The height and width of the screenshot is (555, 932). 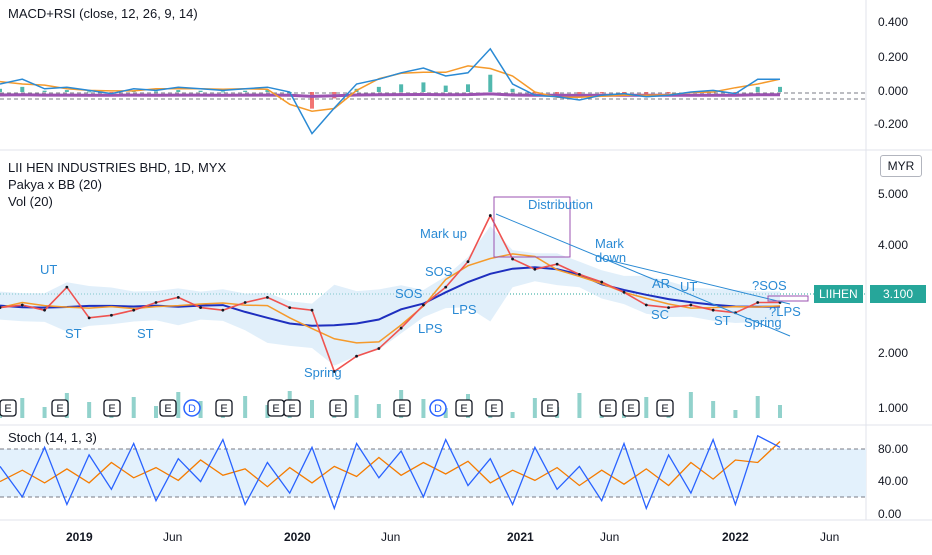 I want to click on earnings-marker-text-0: E, so click(x=7, y=409).